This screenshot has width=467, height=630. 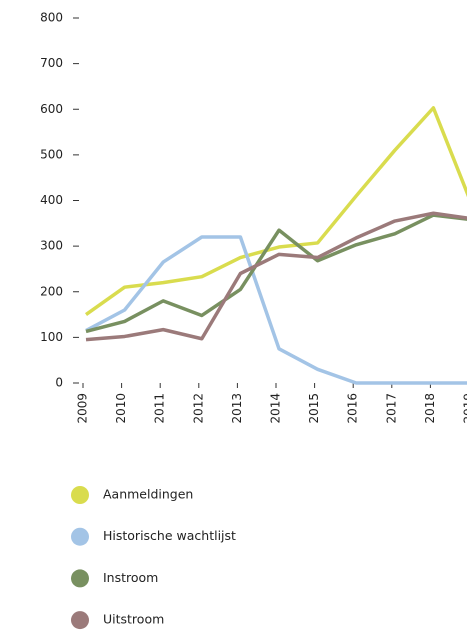 What do you see at coordinates (51, 154) in the screenshot?
I see `y-tick-label: 500` at bounding box center [51, 154].